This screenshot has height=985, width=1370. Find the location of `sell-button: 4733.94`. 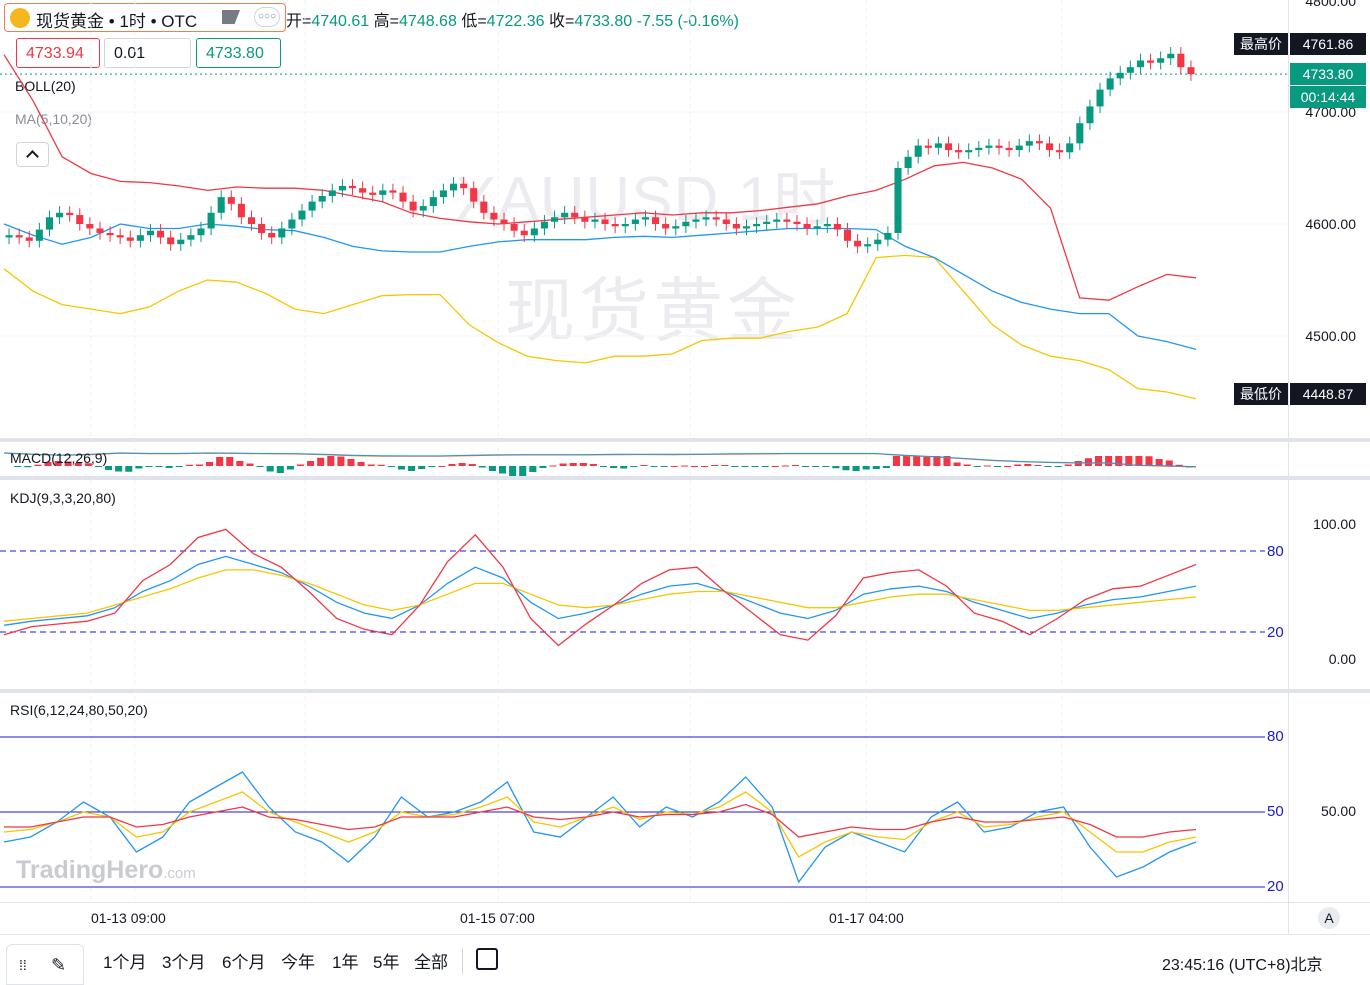

sell-button: 4733.94 is located at coordinates (58, 53).